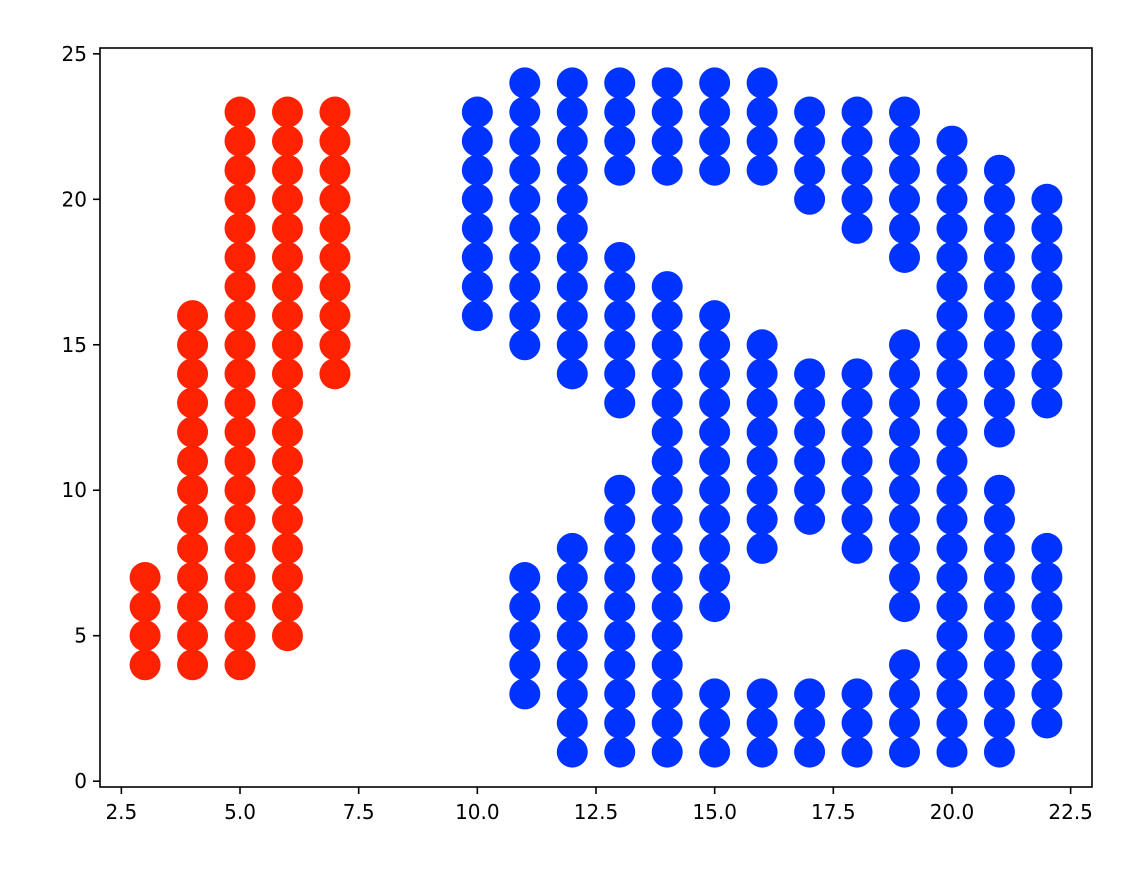  I want to click on x-tick-label: 17.5, so click(833, 812).